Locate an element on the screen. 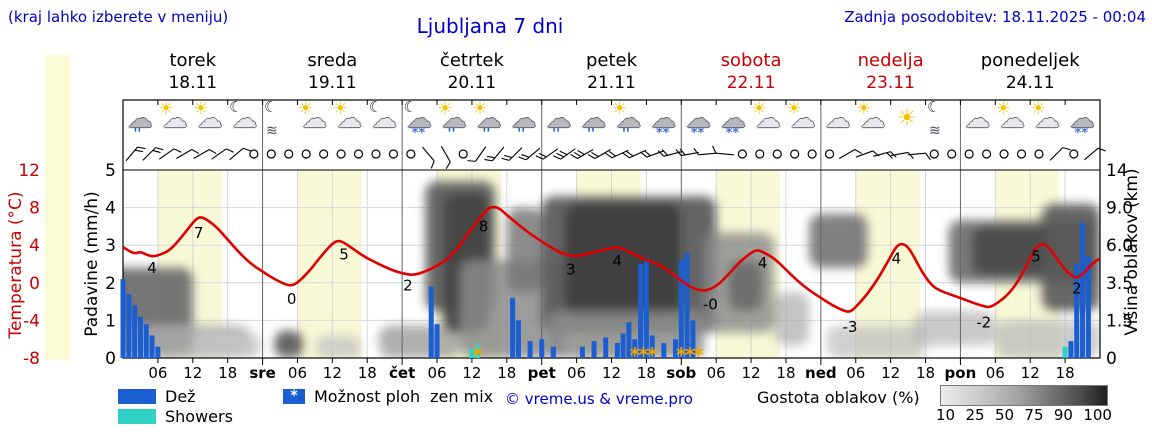 The image size is (1152, 443). legend-rain: Dež is located at coordinates (157, 396).